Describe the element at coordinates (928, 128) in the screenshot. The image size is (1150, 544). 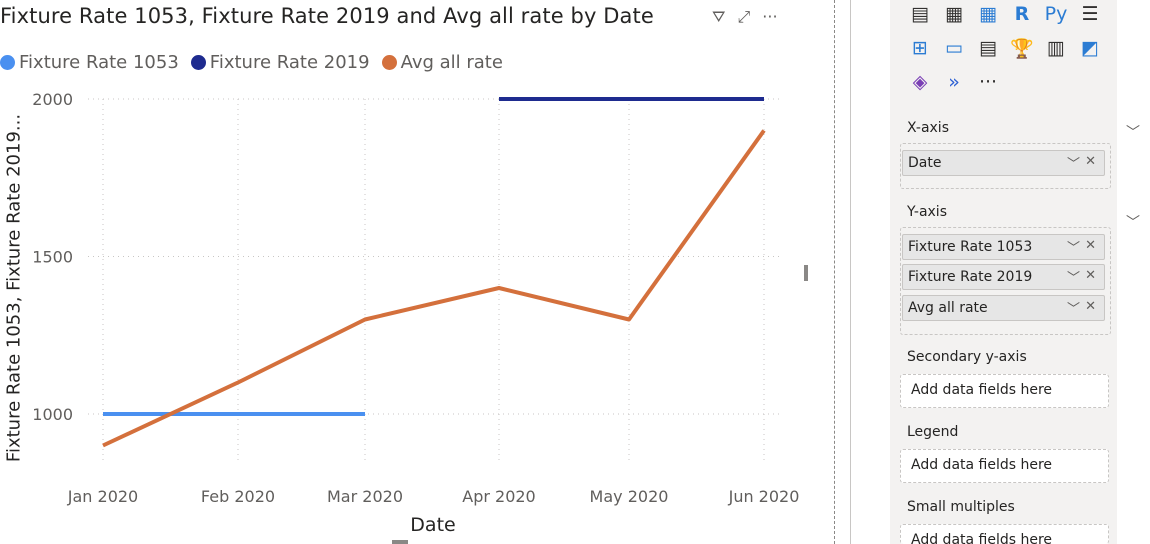
I see `x-axis-well-label: X-axis` at that location.